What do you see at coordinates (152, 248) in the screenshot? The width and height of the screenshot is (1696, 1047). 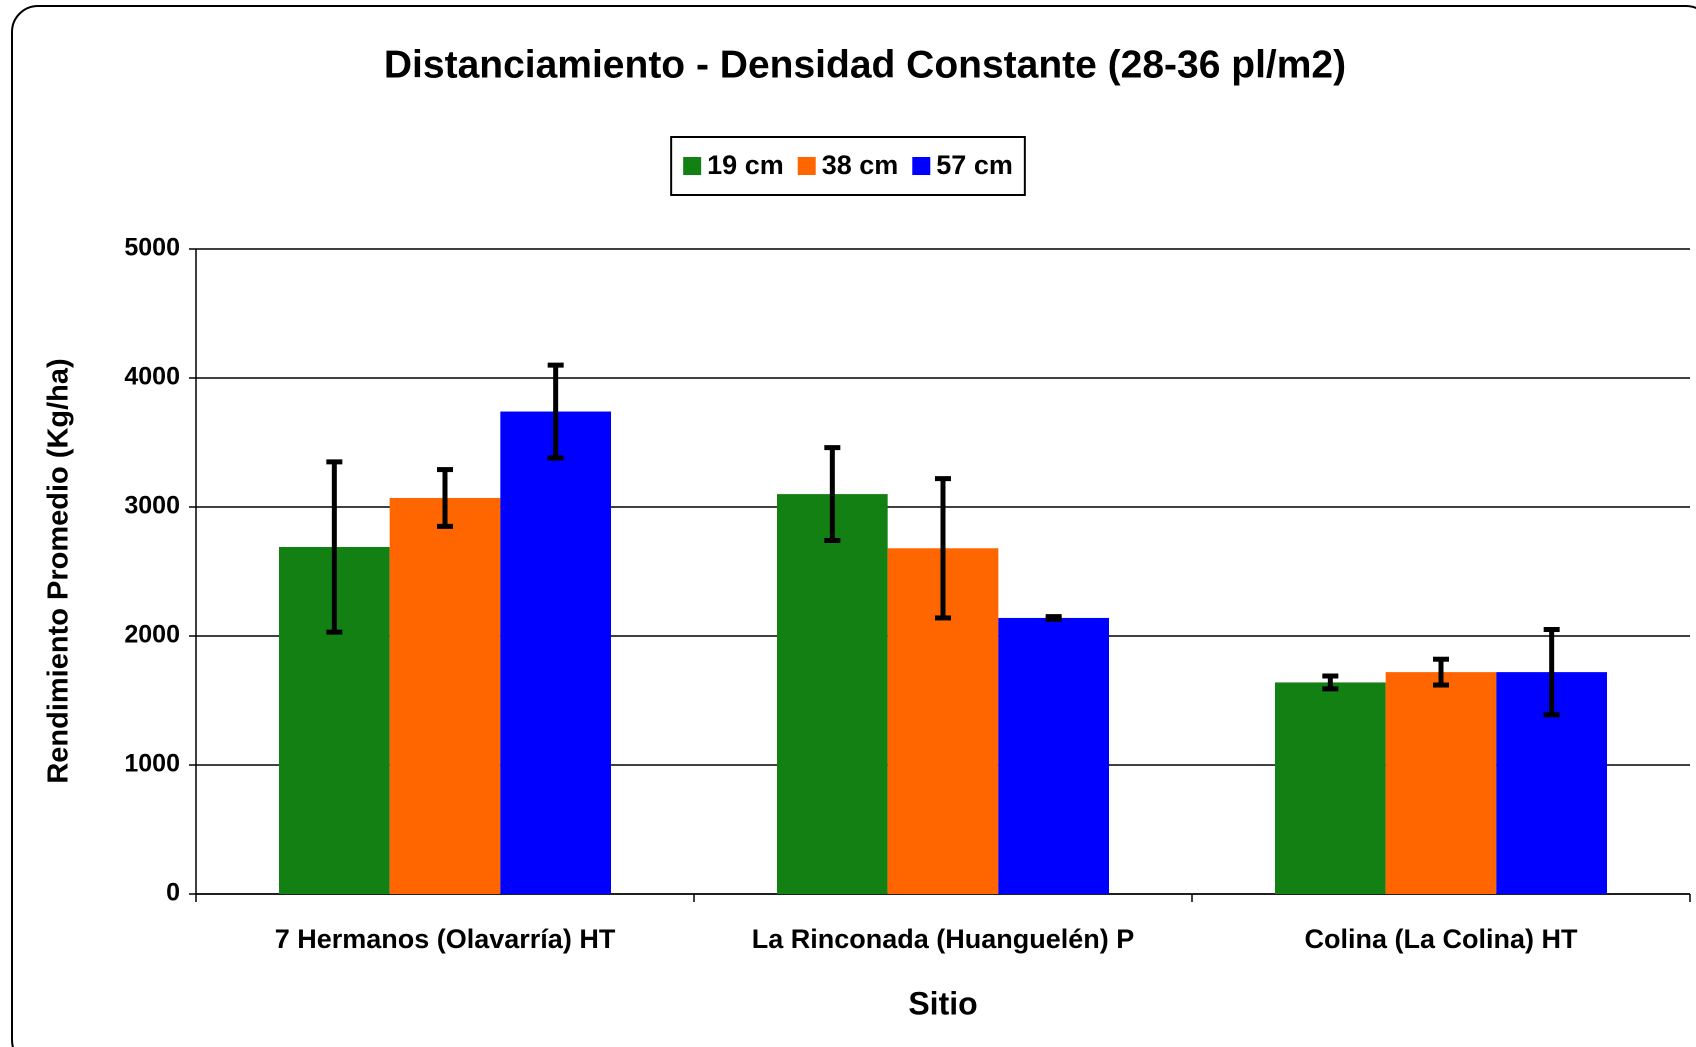 I see `y-tick-label: 5000` at bounding box center [152, 248].